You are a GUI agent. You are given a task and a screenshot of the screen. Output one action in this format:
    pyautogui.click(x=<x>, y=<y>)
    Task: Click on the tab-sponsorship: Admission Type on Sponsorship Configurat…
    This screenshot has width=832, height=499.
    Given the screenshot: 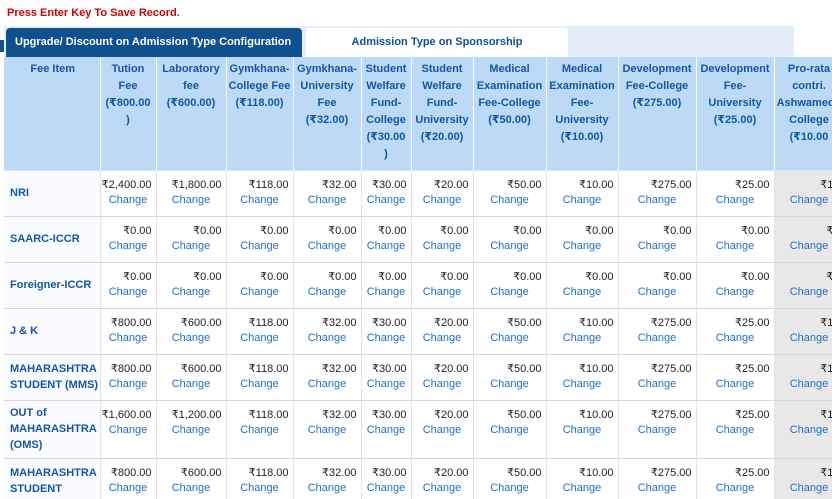 What is the action you would take?
    pyautogui.click(x=437, y=52)
    